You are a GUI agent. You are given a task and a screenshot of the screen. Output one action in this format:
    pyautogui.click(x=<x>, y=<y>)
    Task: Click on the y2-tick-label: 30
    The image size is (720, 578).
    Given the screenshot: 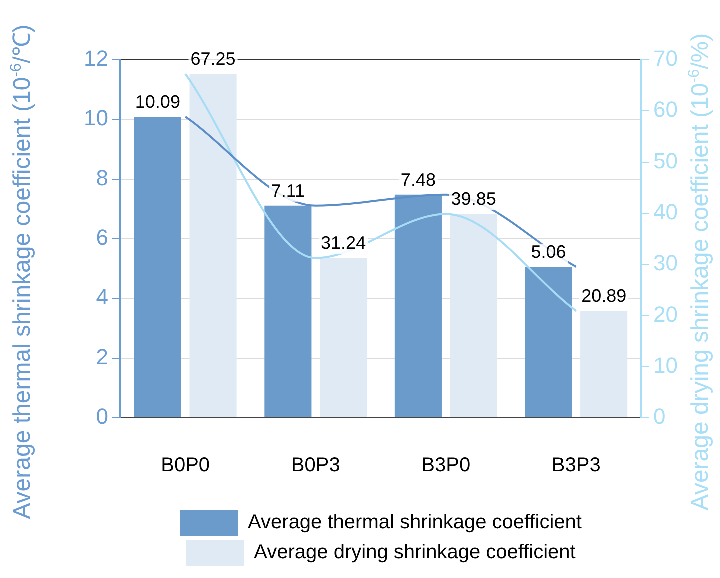 What is the action you would take?
    pyautogui.click(x=666, y=263)
    